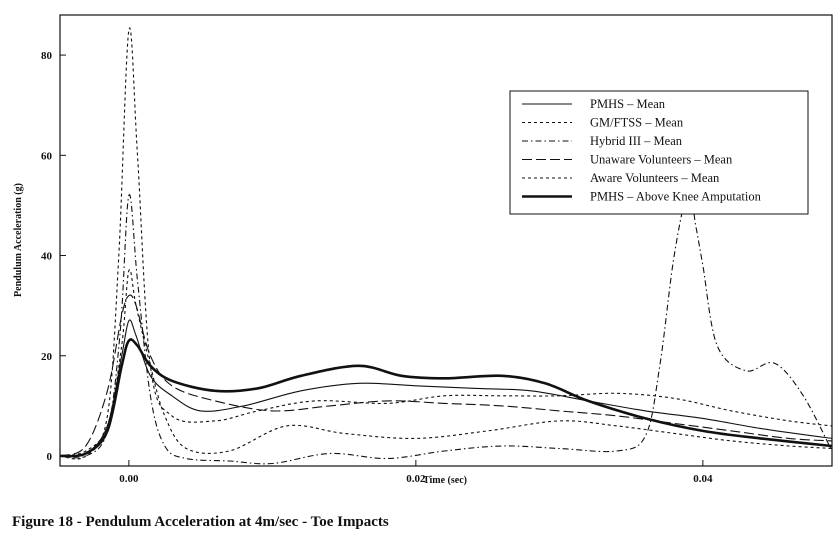 The image size is (840, 546). Describe the element at coordinates (129, 479) in the screenshot. I see `x-tick-label: 0.00` at that location.